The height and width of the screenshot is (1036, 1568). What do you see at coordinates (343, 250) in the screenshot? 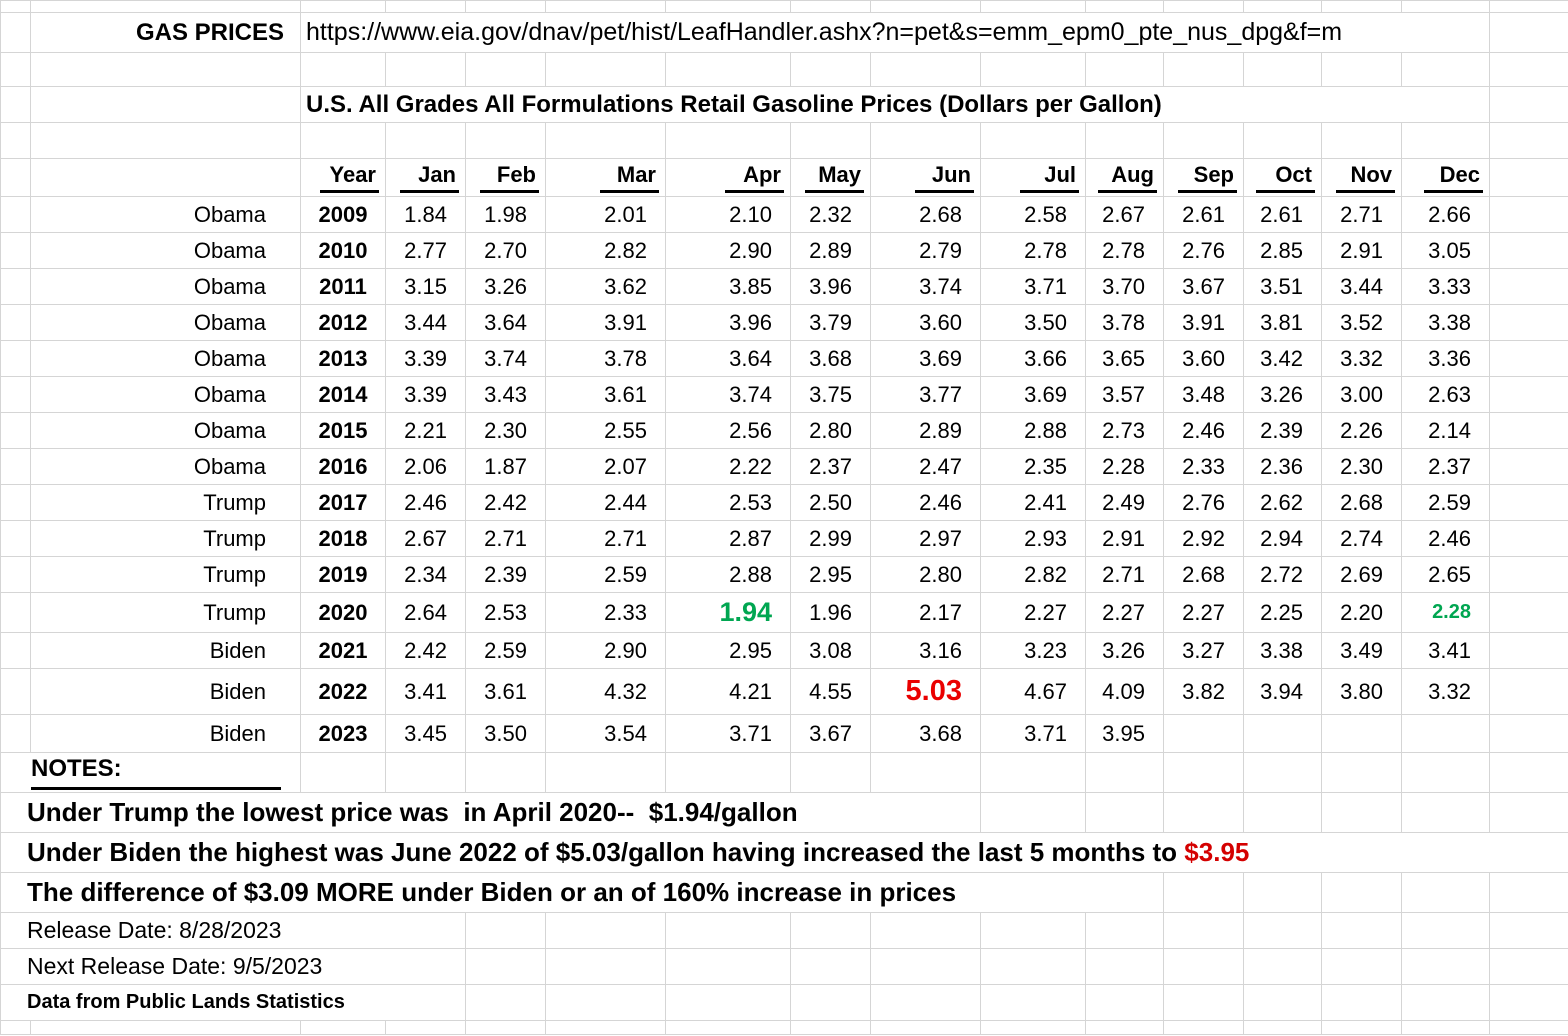
I see `year-cell-2010: 2010` at bounding box center [343, 250].